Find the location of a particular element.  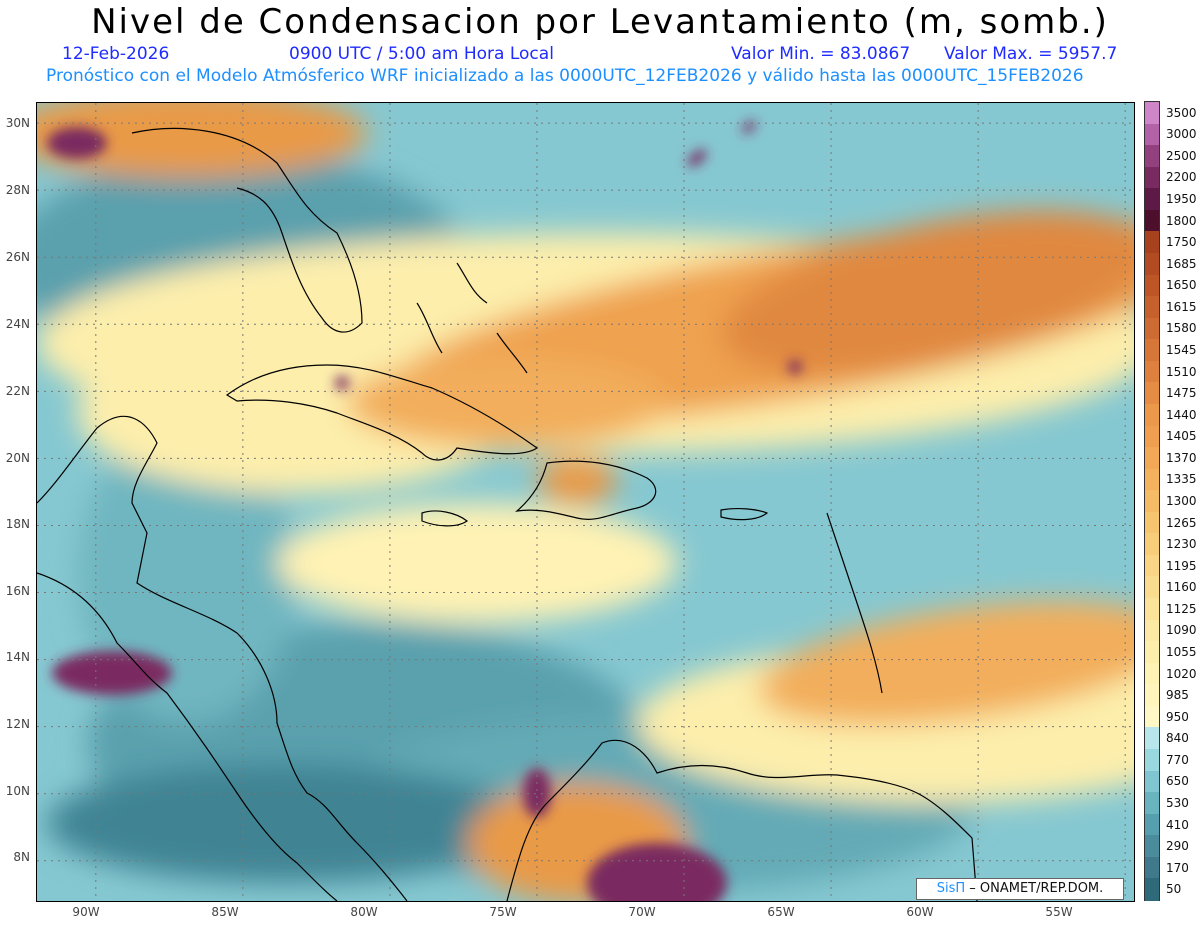

colorbar-tick-label: 1800 is located at coordinates (1181, 220).